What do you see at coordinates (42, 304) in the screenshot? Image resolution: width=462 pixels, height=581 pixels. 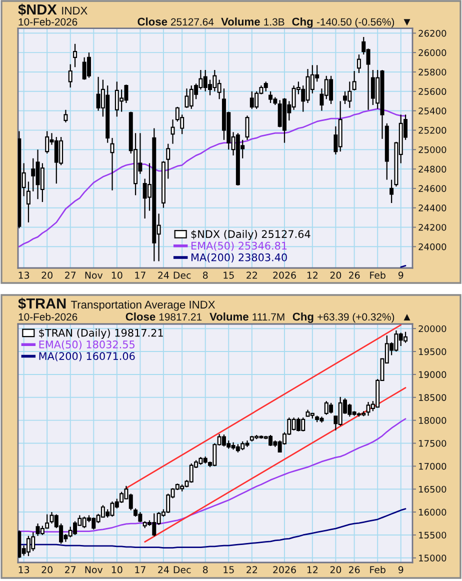 I see `chart-title: $TRAN` at bounding box center [42, 304].